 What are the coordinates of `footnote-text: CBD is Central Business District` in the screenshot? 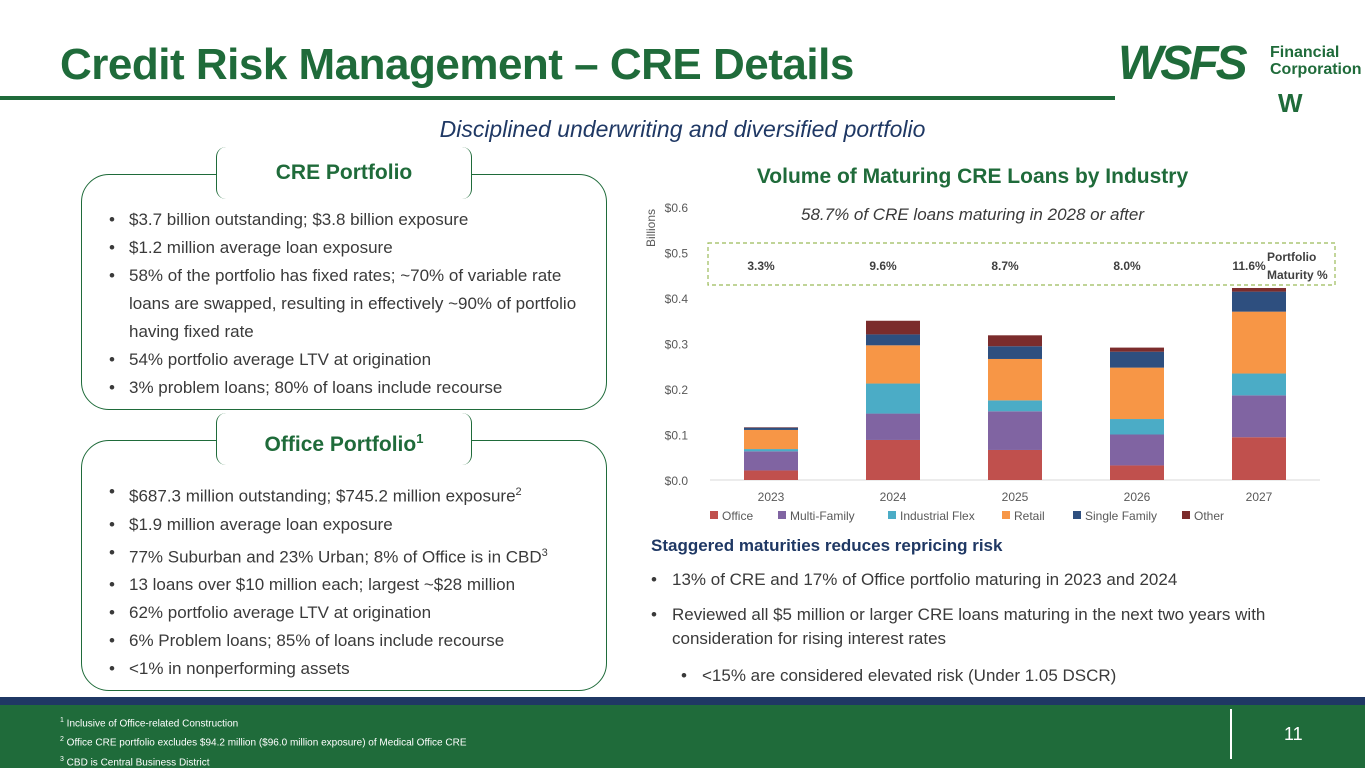 It's located at (136, 762).